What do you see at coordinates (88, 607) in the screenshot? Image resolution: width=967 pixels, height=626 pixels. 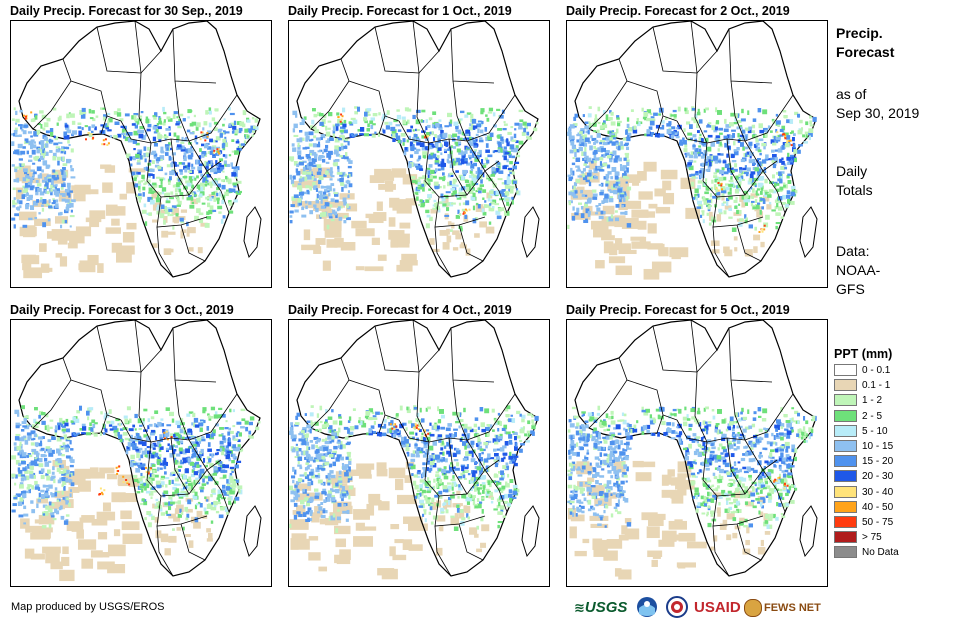 I see `map-credit: Map produced by USGS/EROS` at bounding box center [88, 607].